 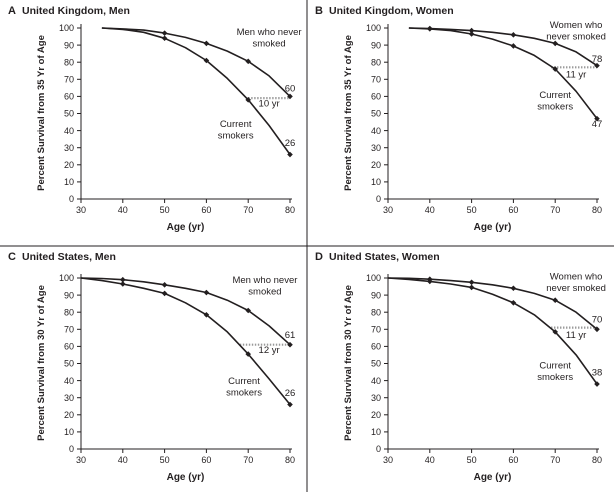 What do you see at coordinates (186, 227) in the screenshot?
I see `x-axis-title: Age (yr)` at bounding box center [186, 227].